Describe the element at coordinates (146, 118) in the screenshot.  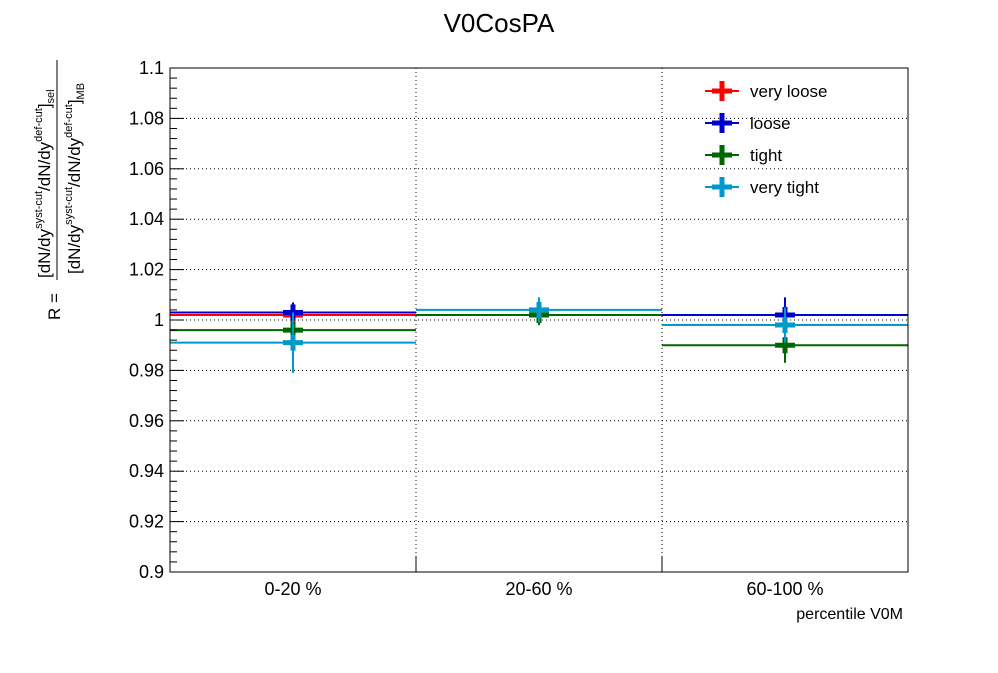
I see `y-tick-label: 1.08` at that location.